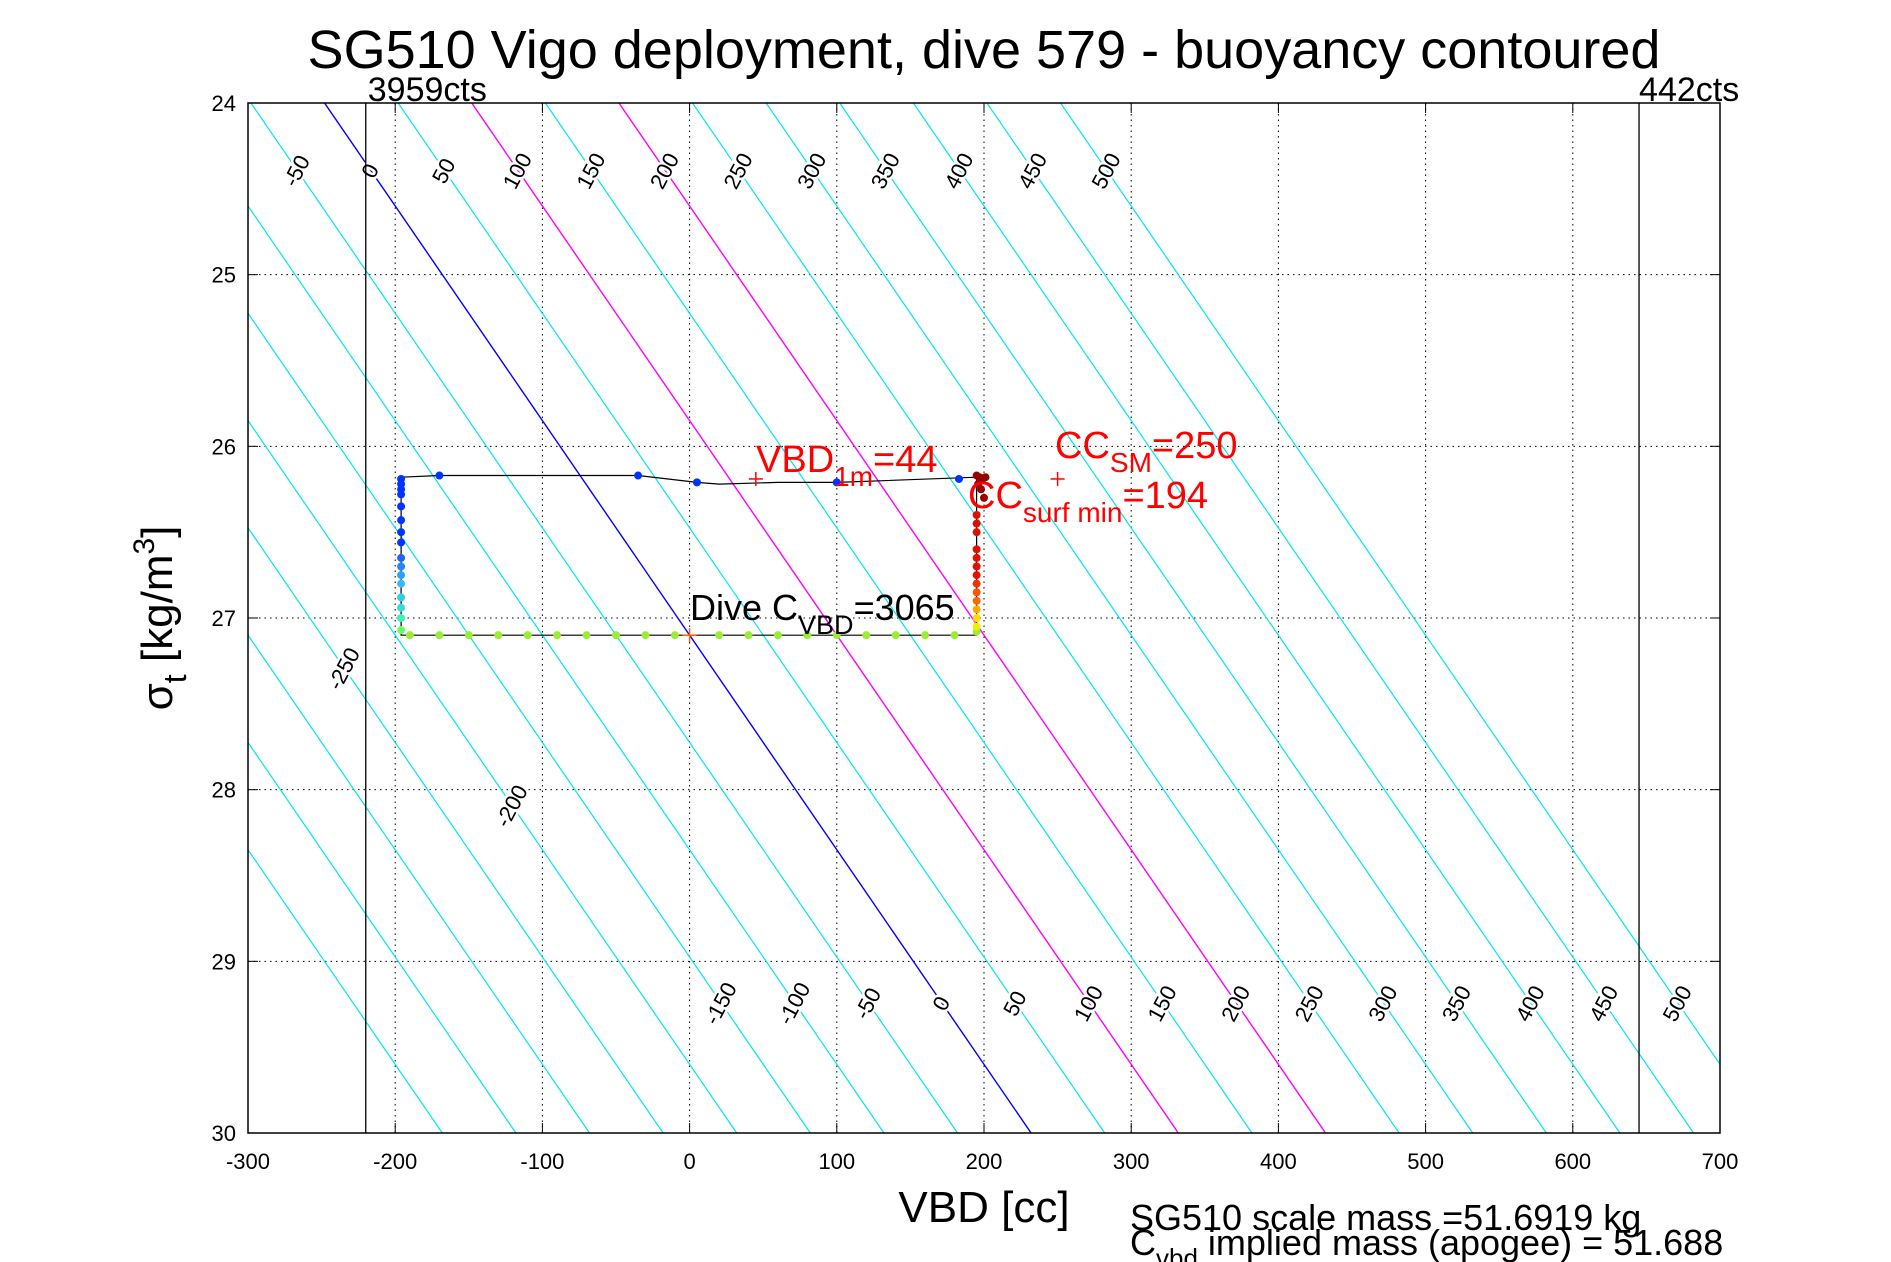  I want to click on y-tick-label: 27, so click(224, 618).